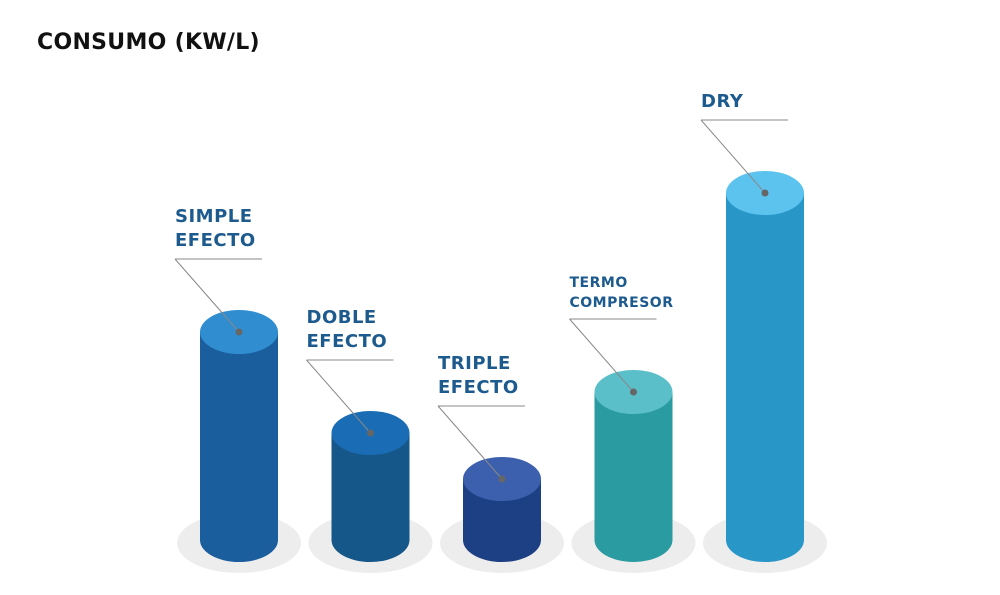 Image resolution: width=1000 pixels, height=595 pixels. What do you see at coordinates (148, 42) in the screenshot?
I see `chart-title: CONSUMO (KW/L)` at bounding box center [148, 42].